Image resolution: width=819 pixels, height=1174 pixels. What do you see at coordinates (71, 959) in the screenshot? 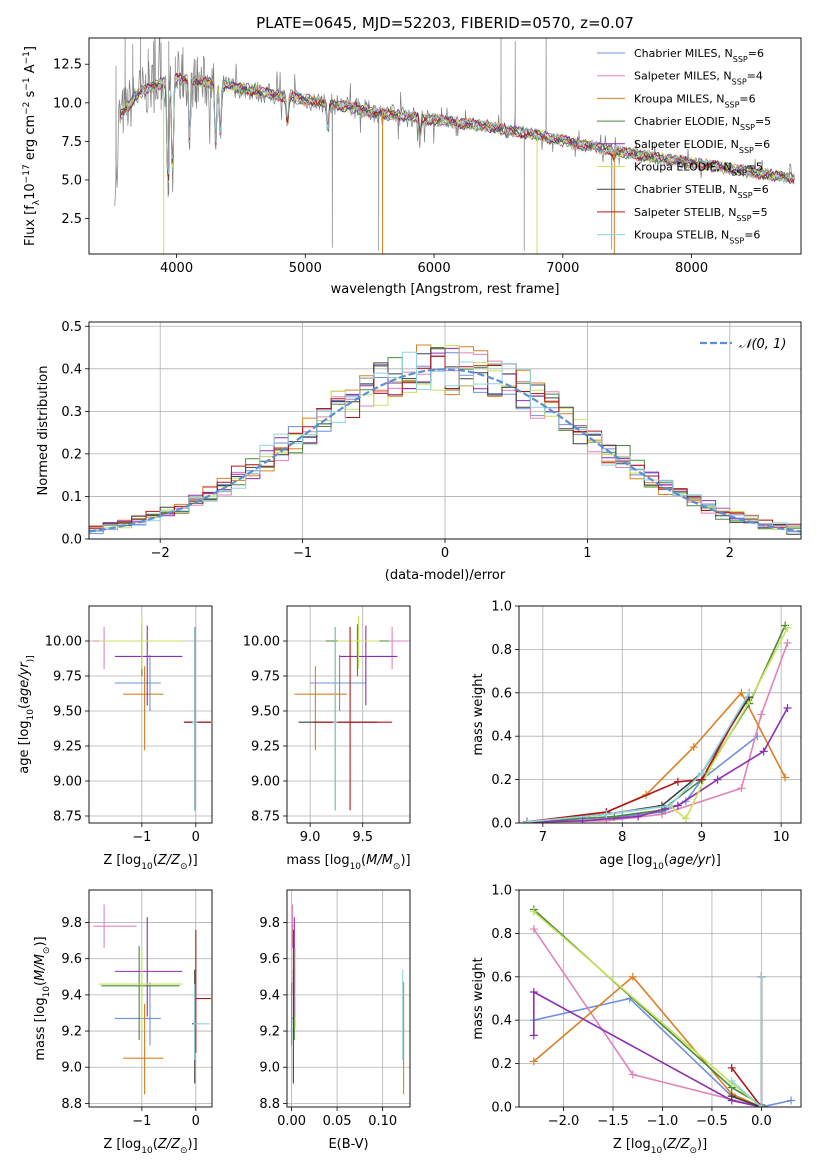
I see `y-tick-label: 9.6` at bounding box center [71, 959].